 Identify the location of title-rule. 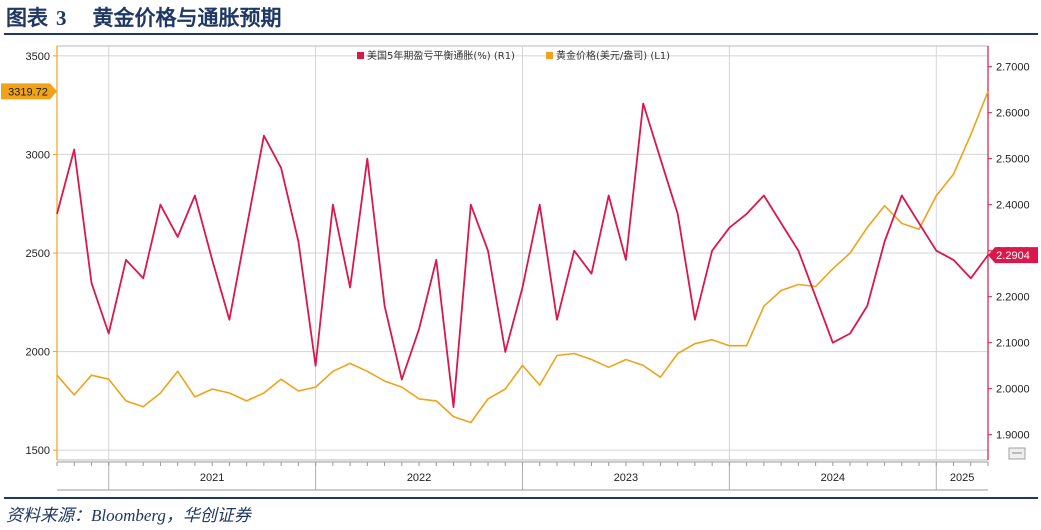
(521, 34).